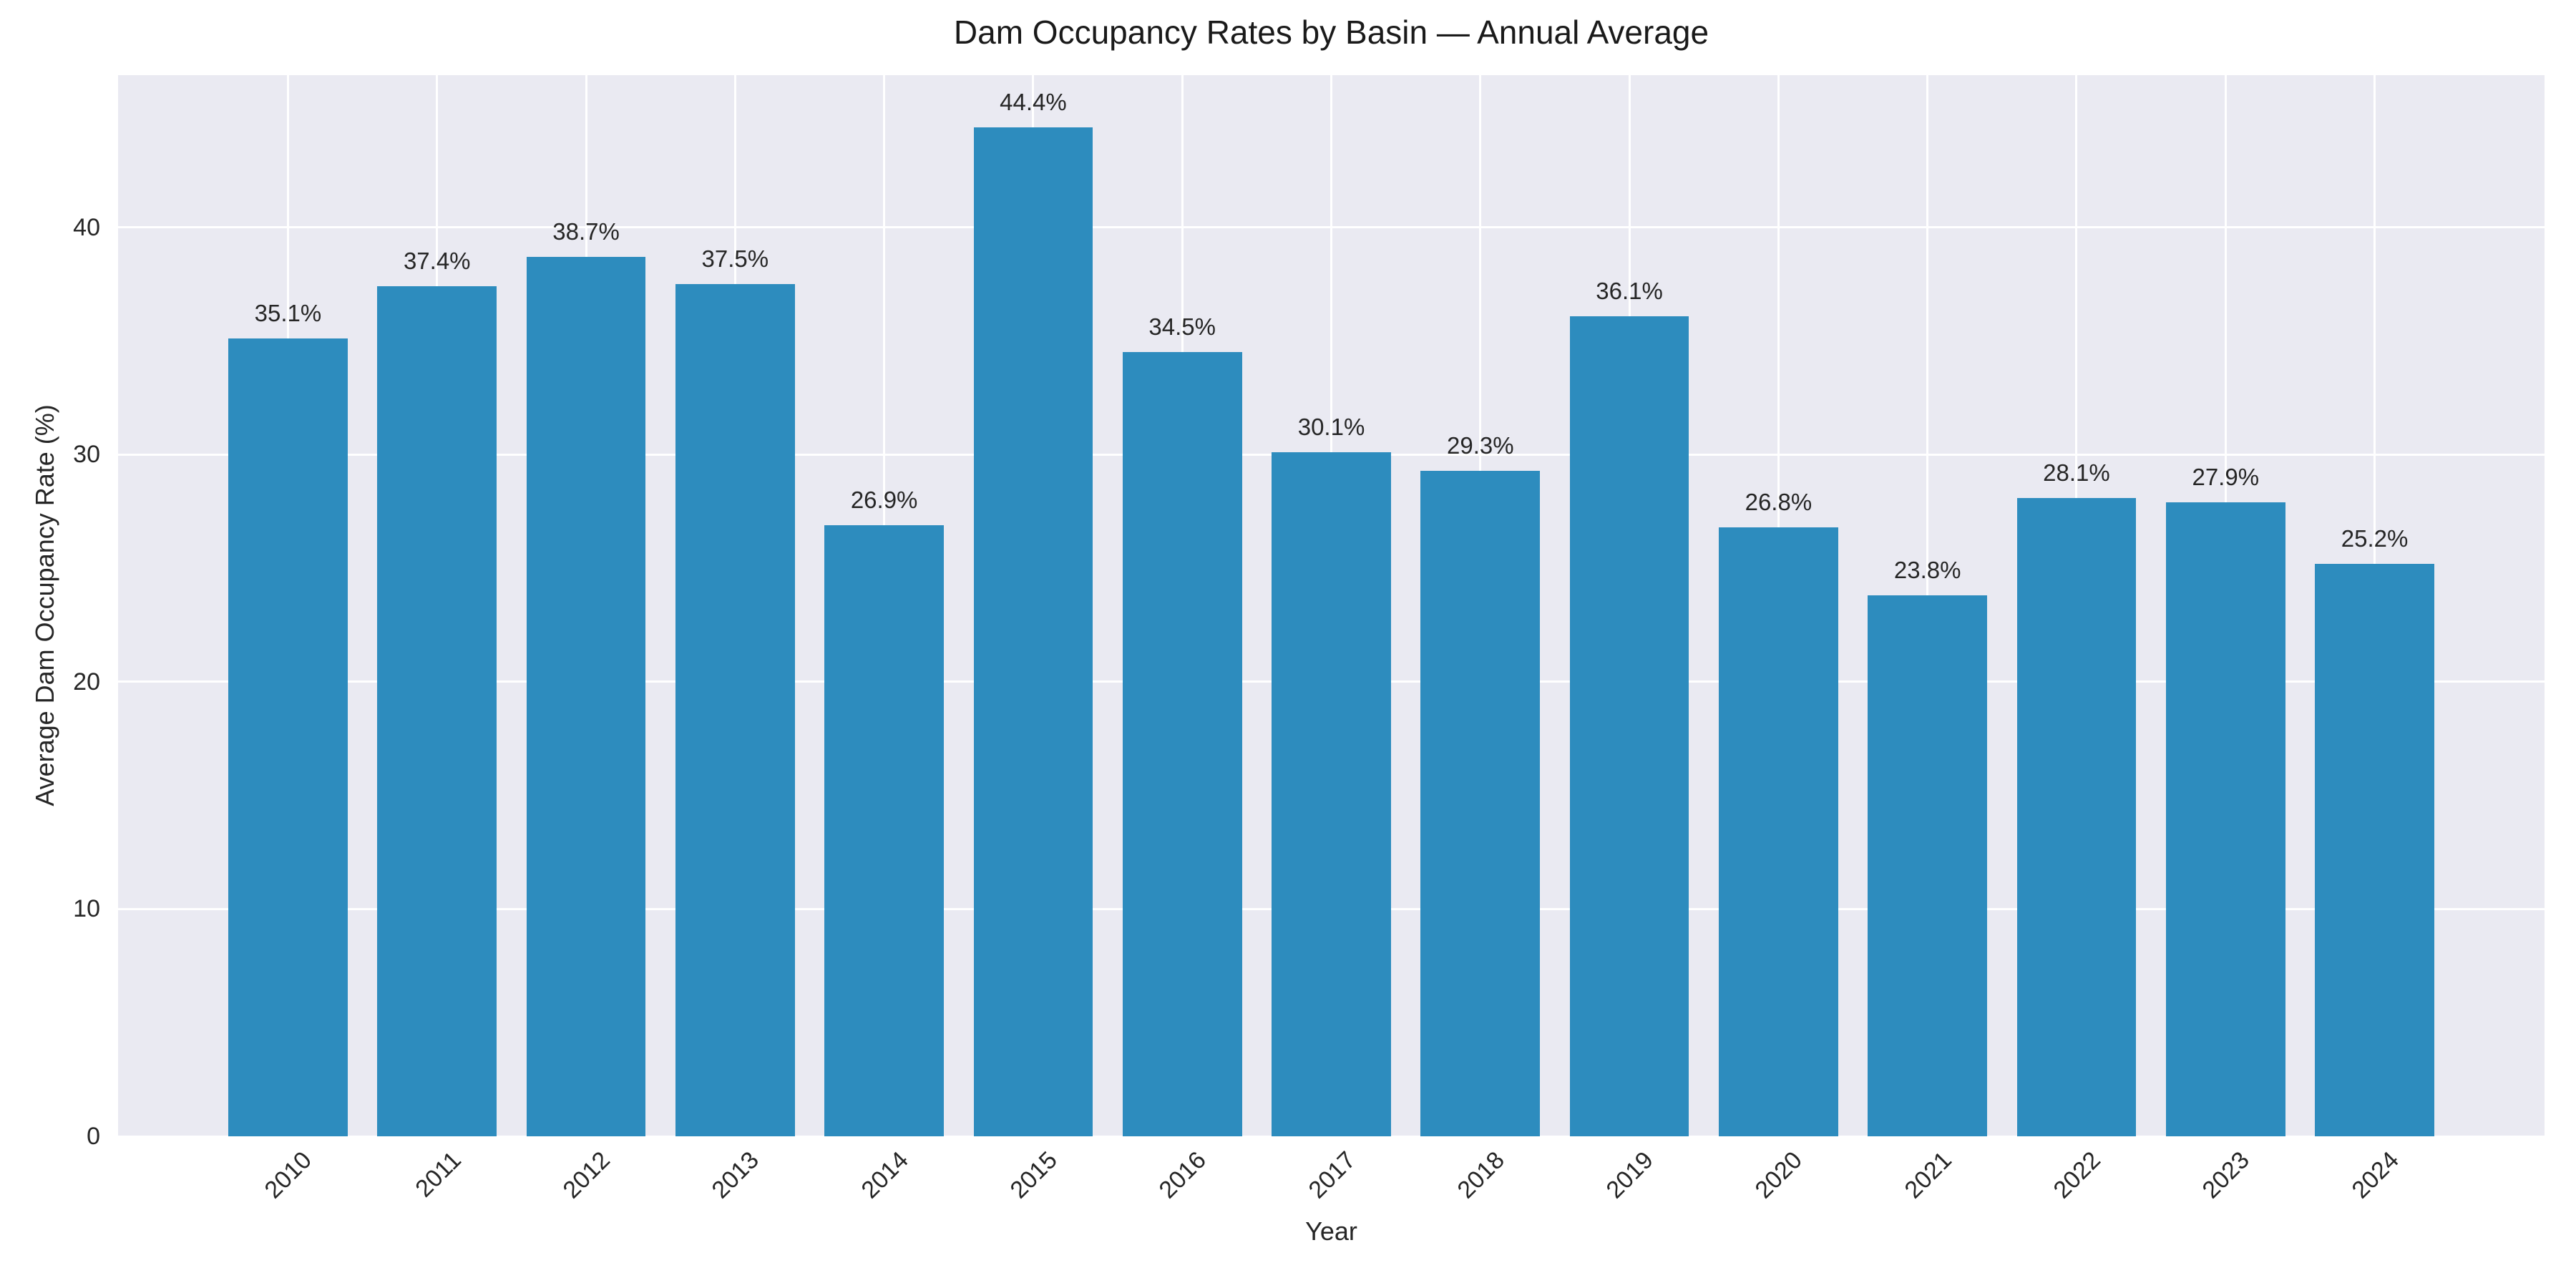  What do you see at coordinates (86, 227) in the screenshot?
I see `y-tick-label-40: 40` at bounding box center [86, 227].